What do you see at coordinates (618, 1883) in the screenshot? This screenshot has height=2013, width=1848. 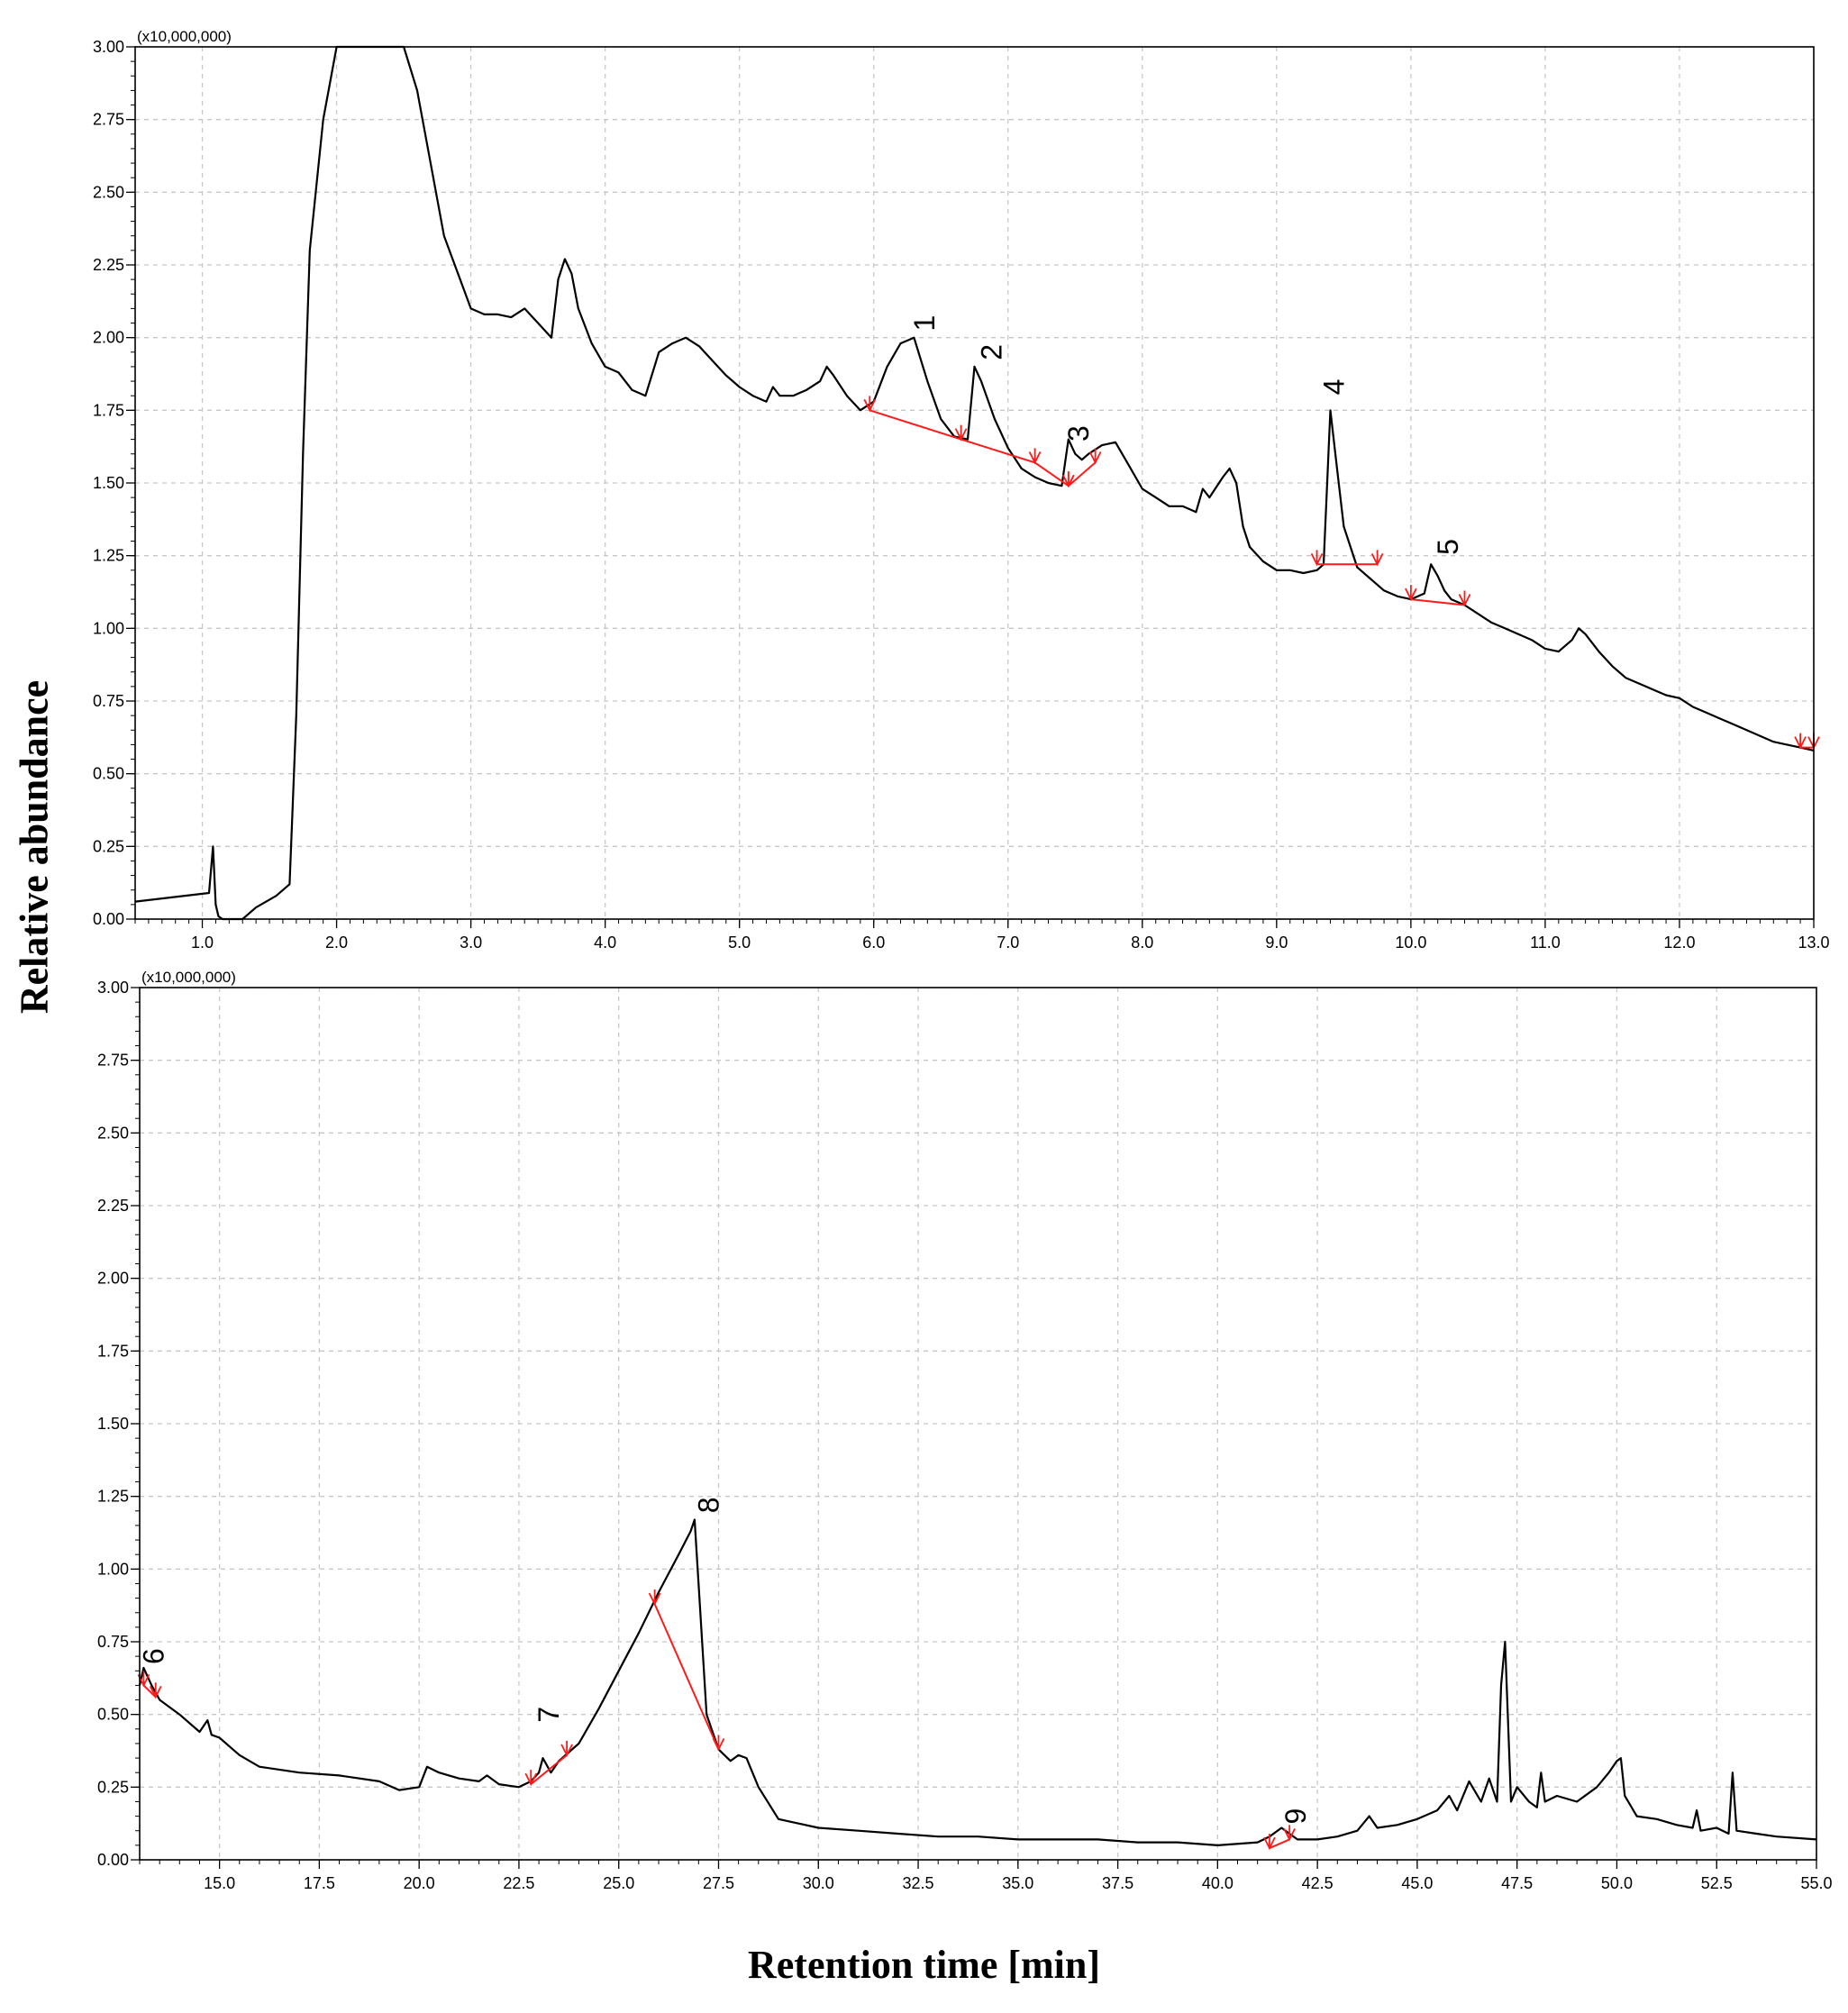 I see `x-tick-label: 25.0` at bounding box center [618, 1883].